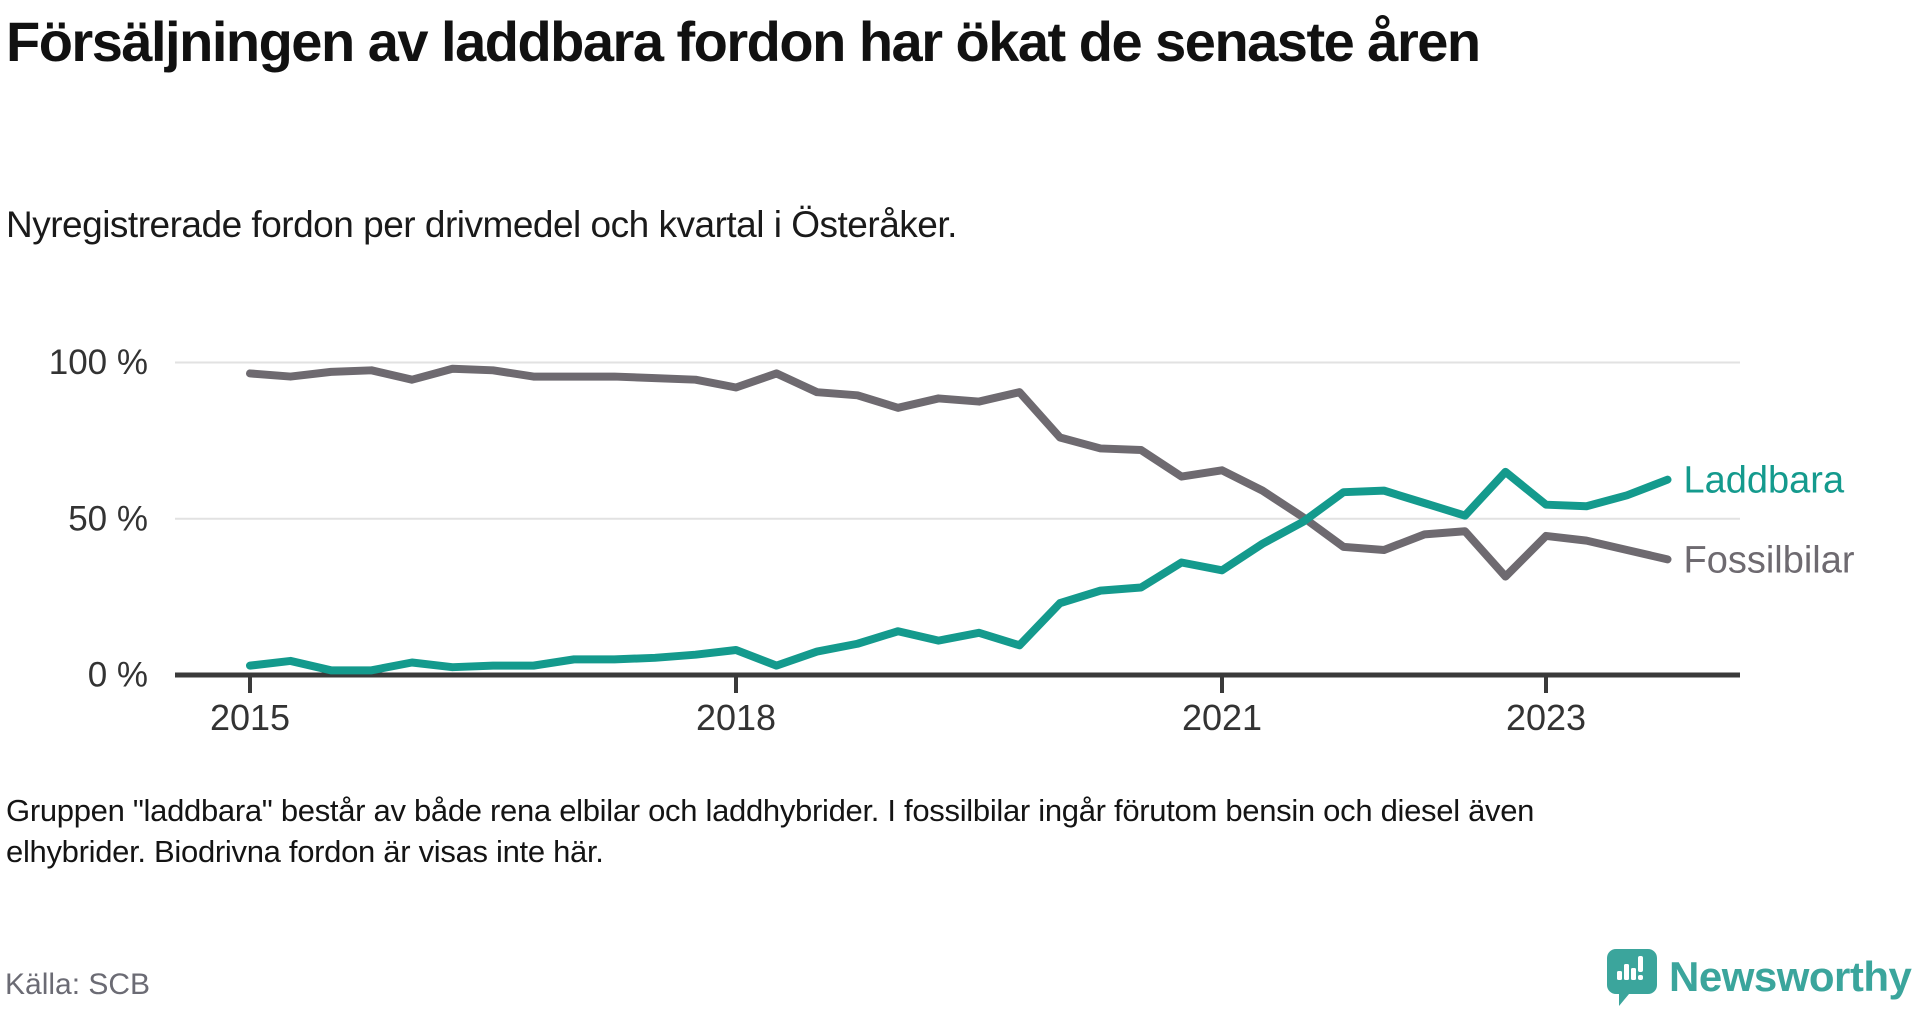 The image size is (1920, 1010). What do you see at coordinates (1222, 717) in the screenshot?
I see `x-tick-label: 2021` at bounding box center [1222, 717].